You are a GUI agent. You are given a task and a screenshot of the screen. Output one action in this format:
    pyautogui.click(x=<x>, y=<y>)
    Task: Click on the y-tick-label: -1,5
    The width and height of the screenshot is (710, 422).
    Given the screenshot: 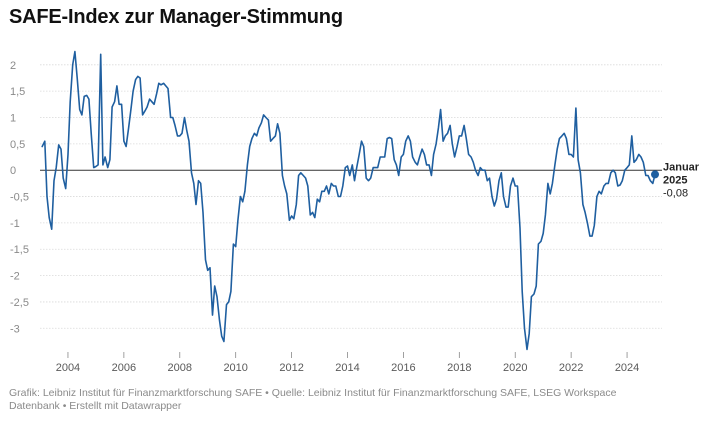 What is the action you would take?
    pyautogui.click(x=19, y=250)
    